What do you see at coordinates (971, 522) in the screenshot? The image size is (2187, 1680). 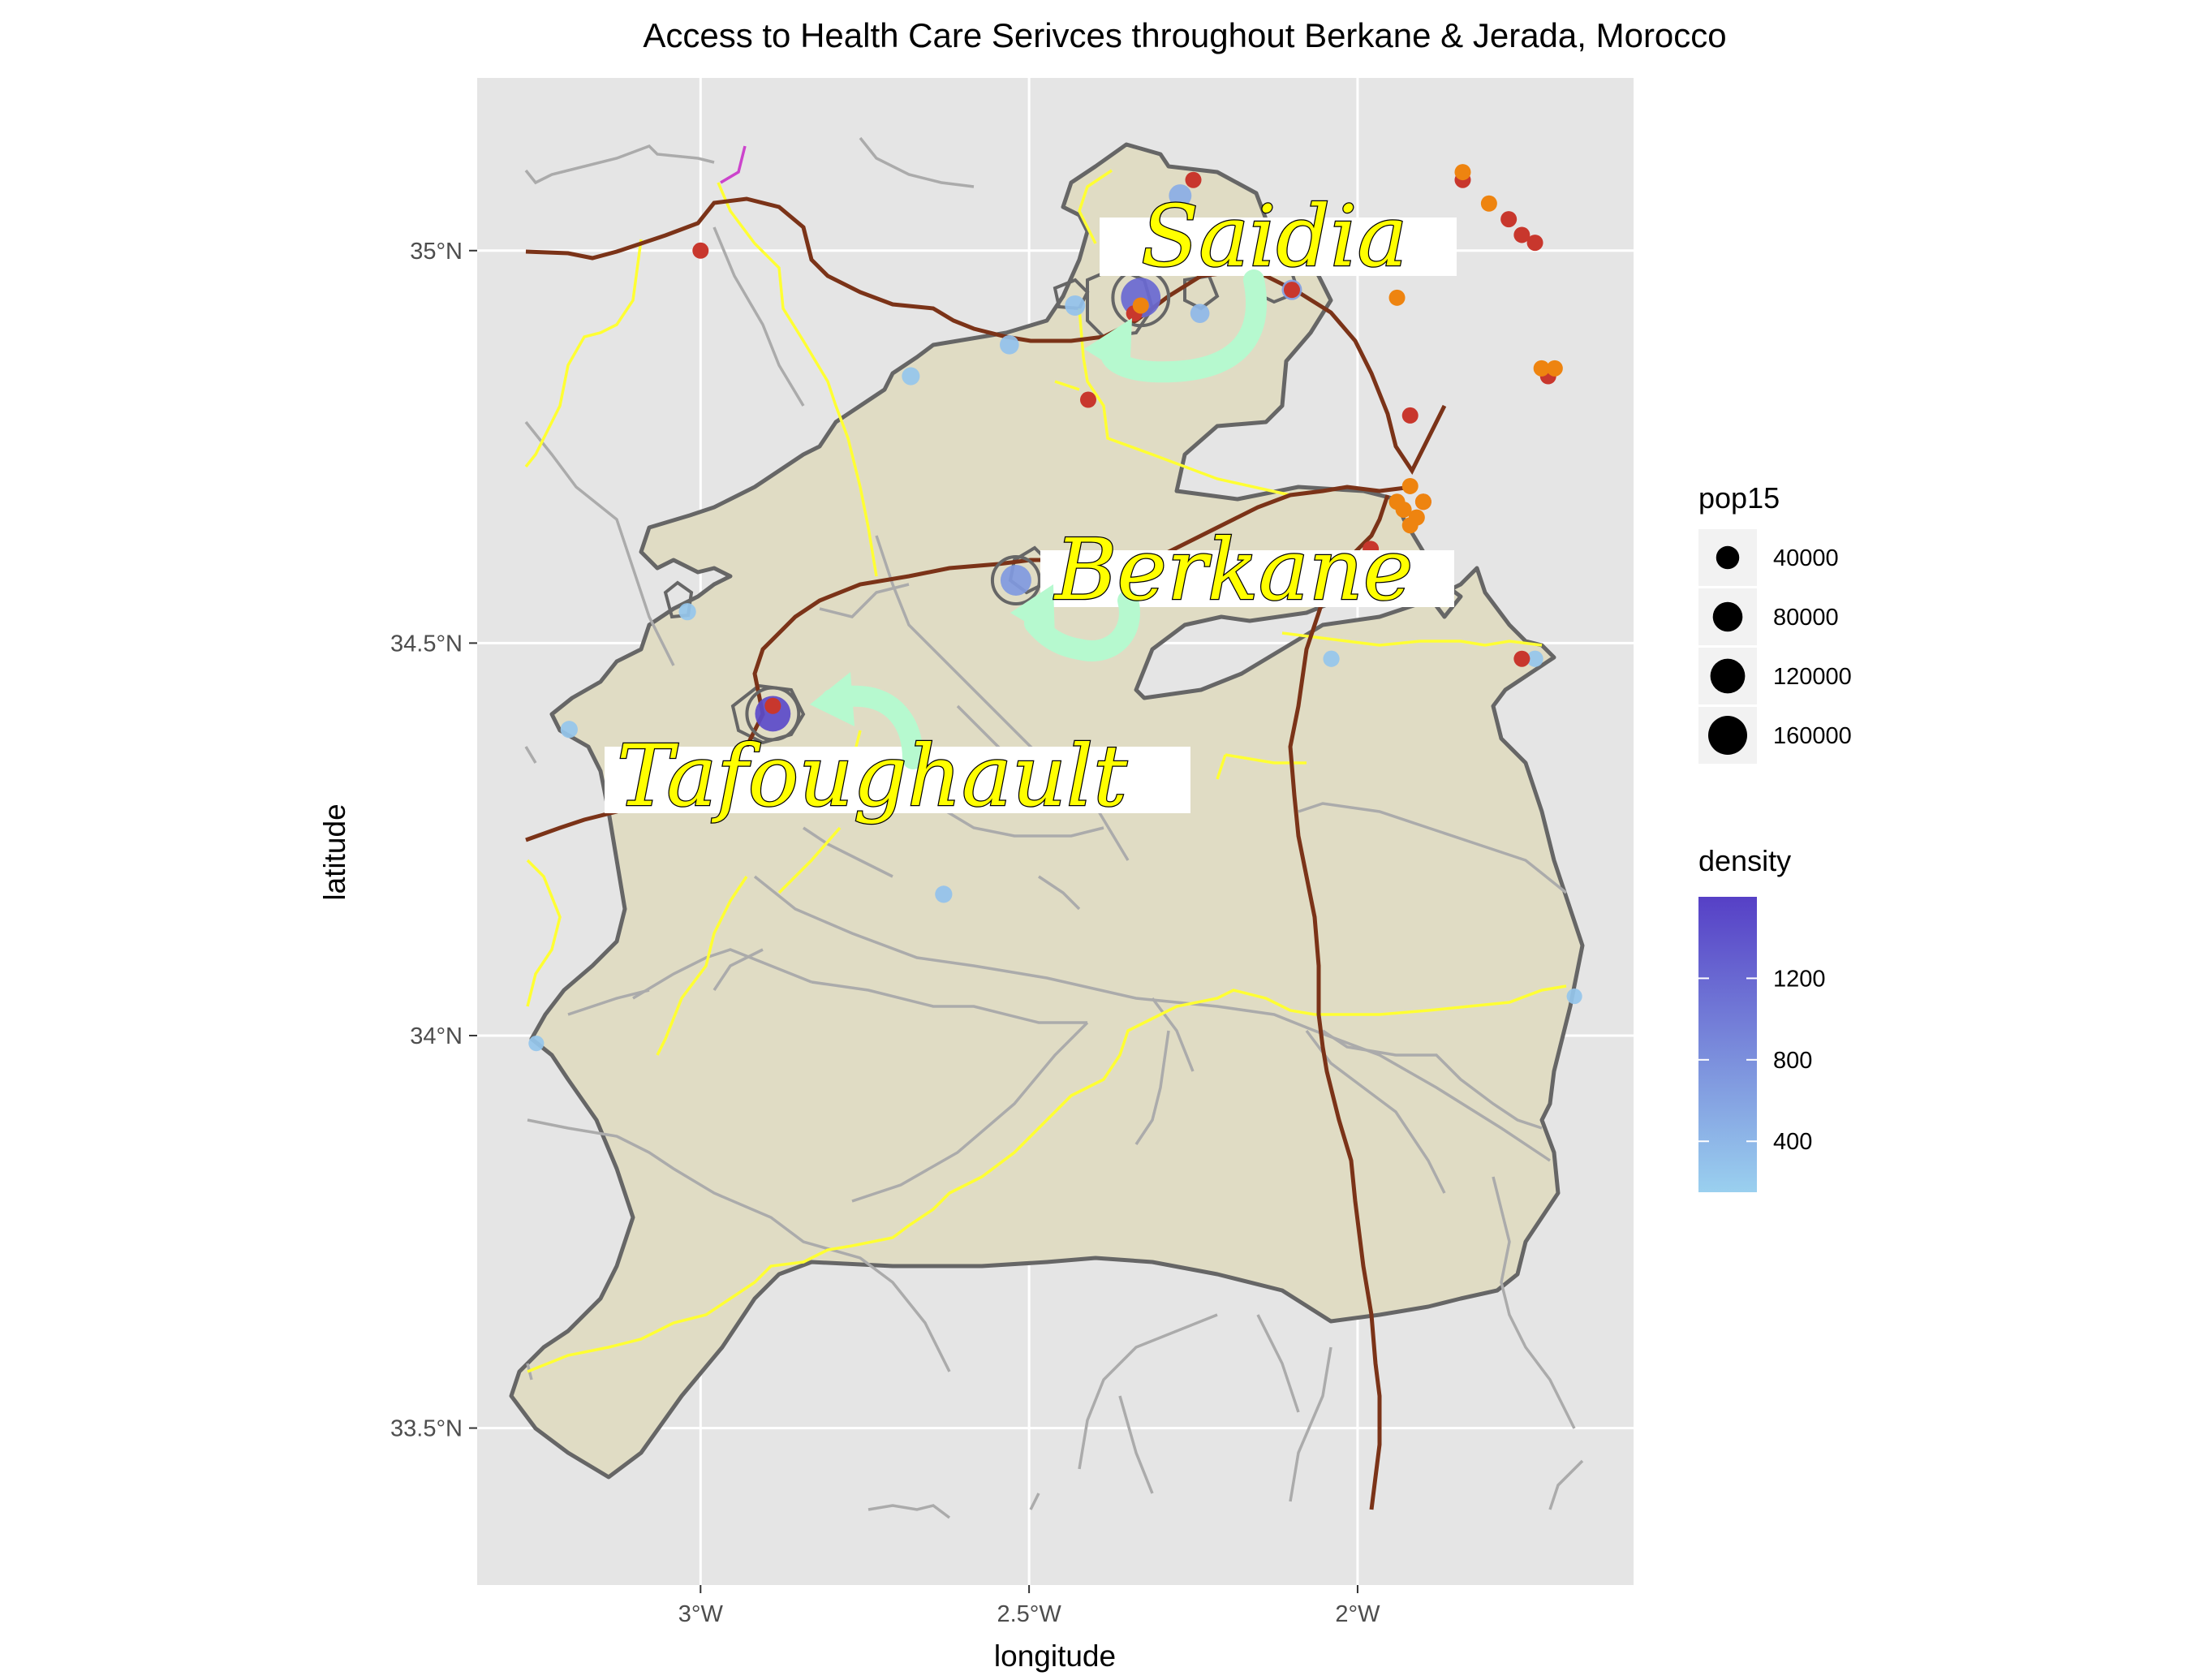 I see `arrow-heads` at bounding box center [971, 522].